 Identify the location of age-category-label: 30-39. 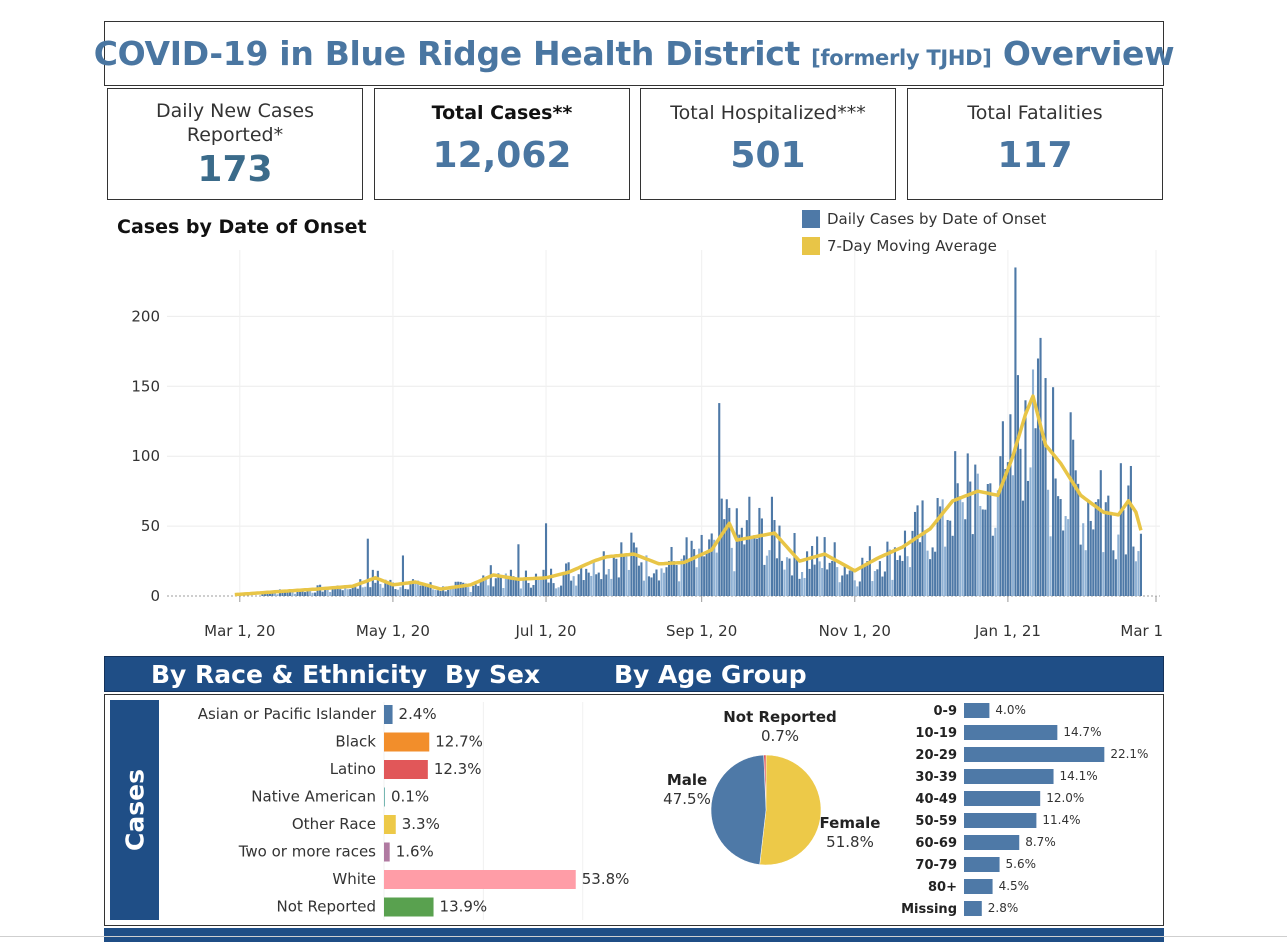
(936, 777).